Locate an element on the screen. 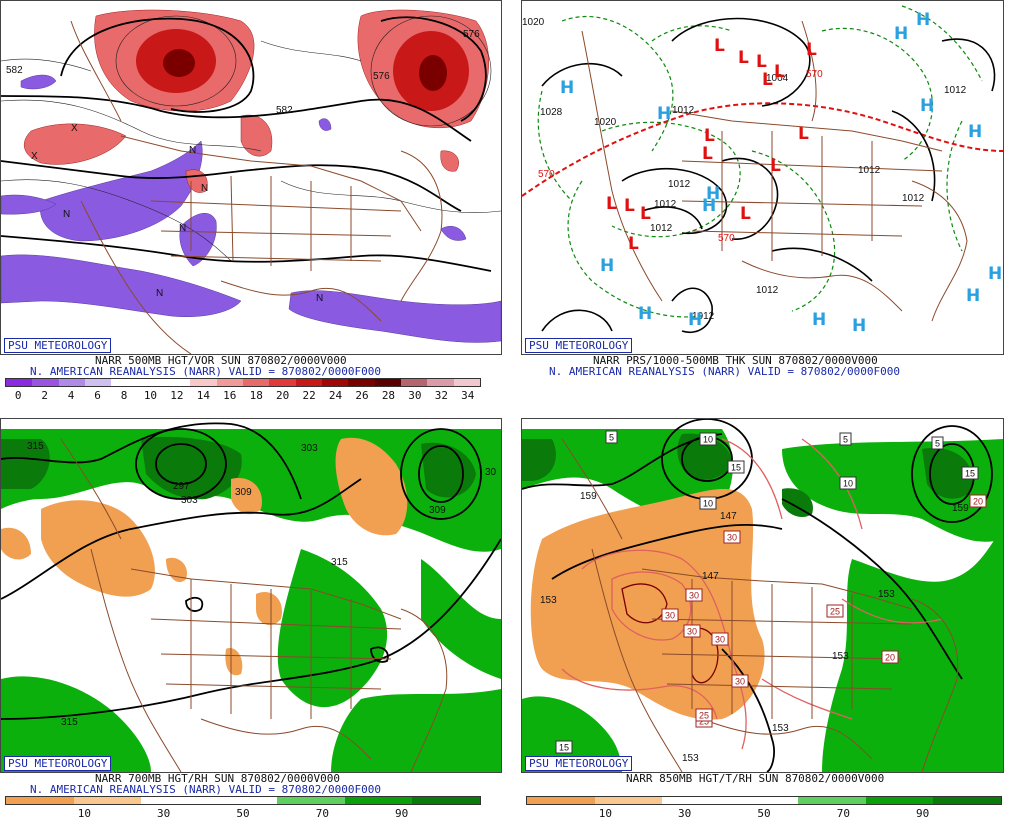 Image resolution: width=1024 pixels, height=820 pixels. vort-min-mark: N is located at coordinates (204, 188).